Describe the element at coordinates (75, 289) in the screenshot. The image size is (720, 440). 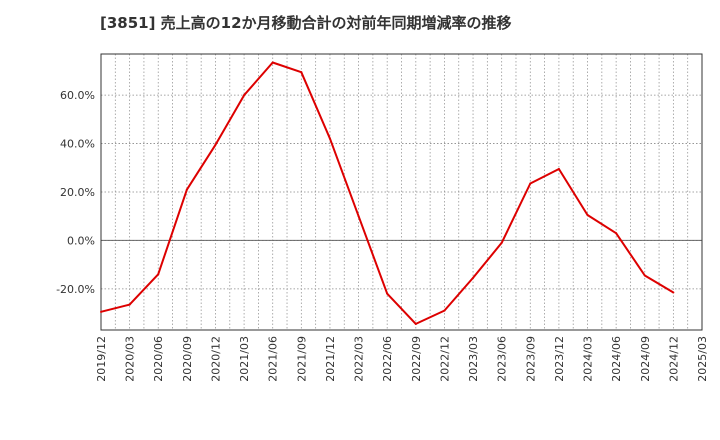
I see `y-tick-label: -20.0%` at that location.